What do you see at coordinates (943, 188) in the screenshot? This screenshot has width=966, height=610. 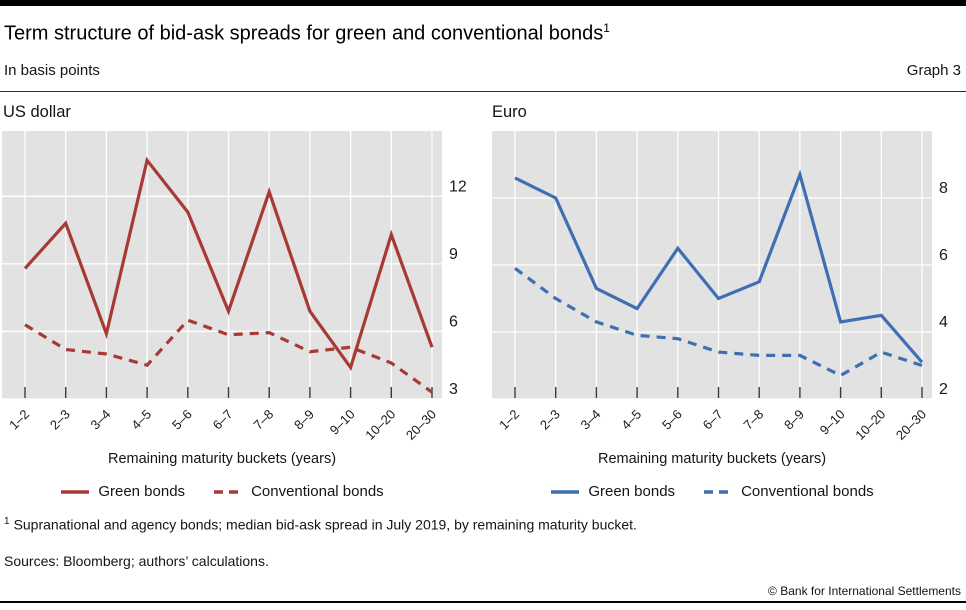 I see `svg-text: 8` at bounding box center [943, 188].